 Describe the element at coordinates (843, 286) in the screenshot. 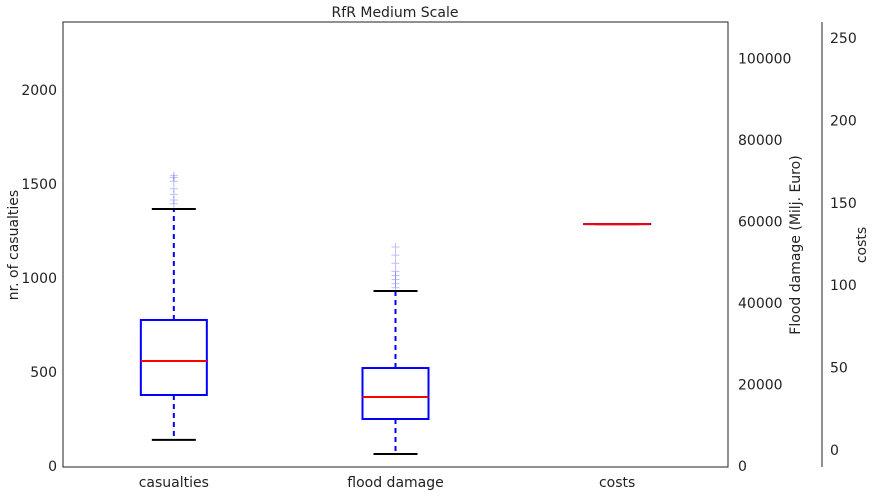

I see `y3-tick-label: 100` at that location.